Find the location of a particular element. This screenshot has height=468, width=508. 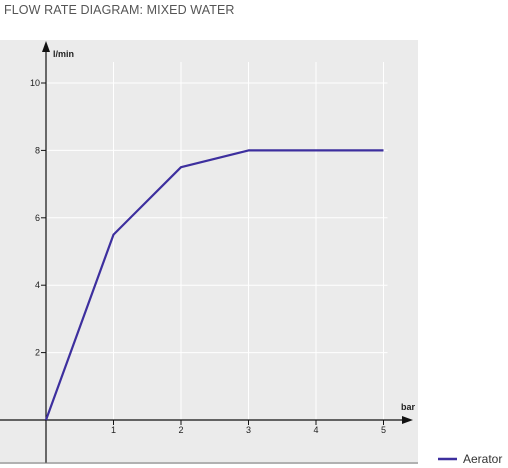

y-axis-unit-label: l/min is located at coordinates (63, 54).